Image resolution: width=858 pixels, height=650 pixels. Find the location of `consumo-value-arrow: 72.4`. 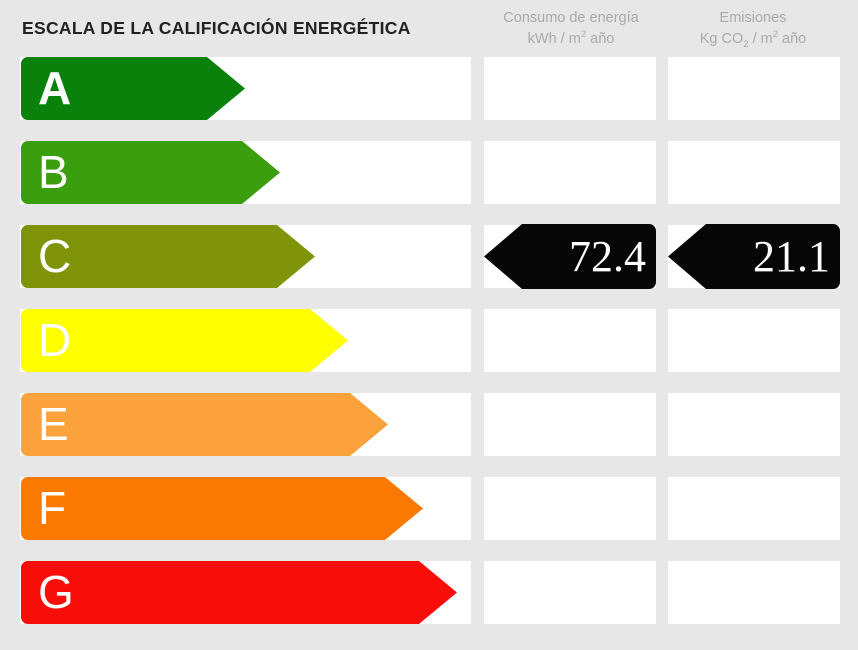

consumo-value-arrow: 72.4 is located at coordinates (570, 256).